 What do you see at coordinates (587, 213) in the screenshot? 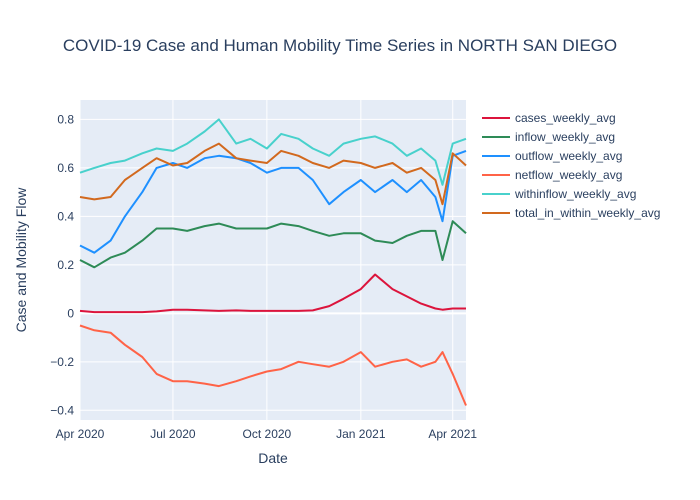
I see `legend-label: total_in_within_weekly_avg` at bounding box center [587, 213].